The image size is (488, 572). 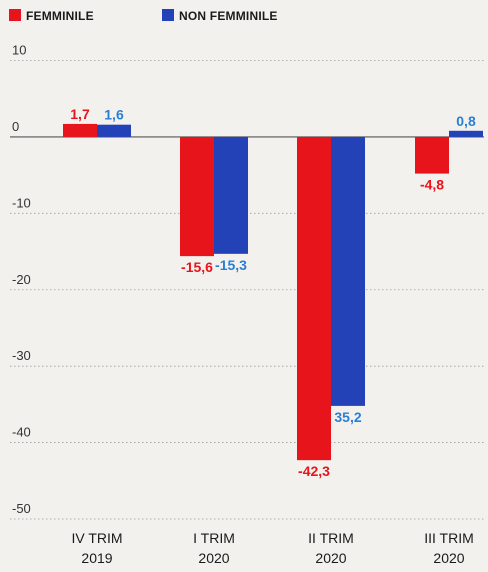 What do you see at coordinates (15, 126) in the screenshot?
I see `y-tick-label: 0` at bounding box center [15, 126].